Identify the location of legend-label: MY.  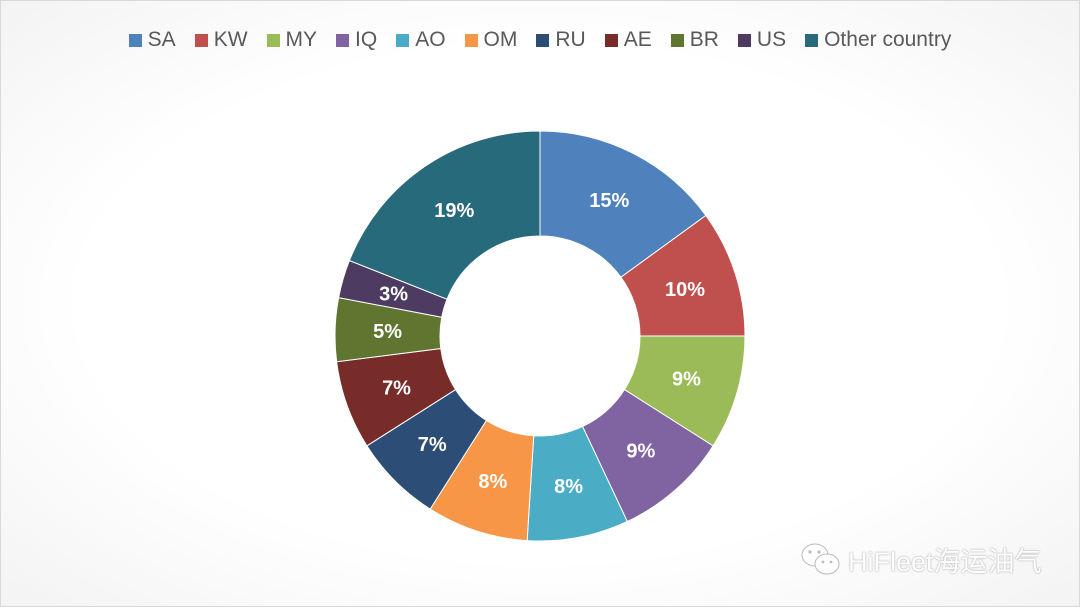
(301, 39).